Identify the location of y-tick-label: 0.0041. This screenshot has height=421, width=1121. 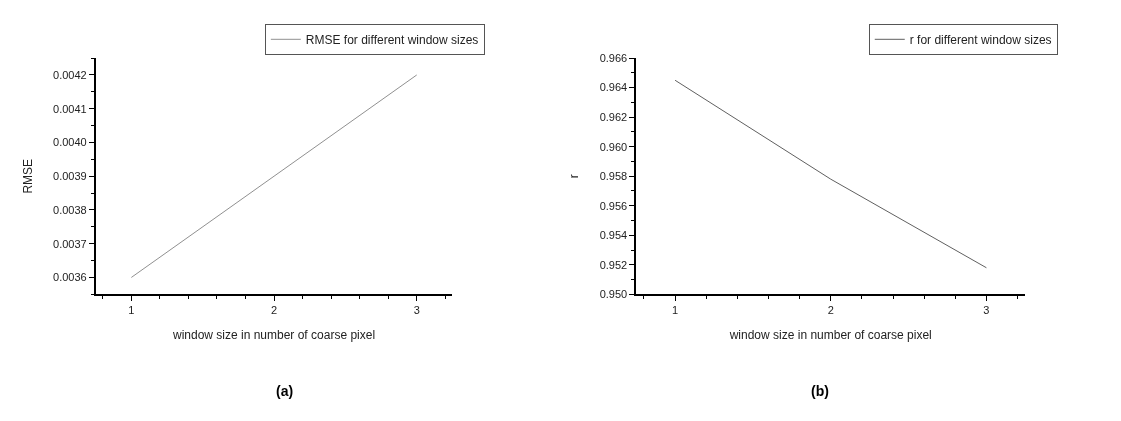
(70, 108).